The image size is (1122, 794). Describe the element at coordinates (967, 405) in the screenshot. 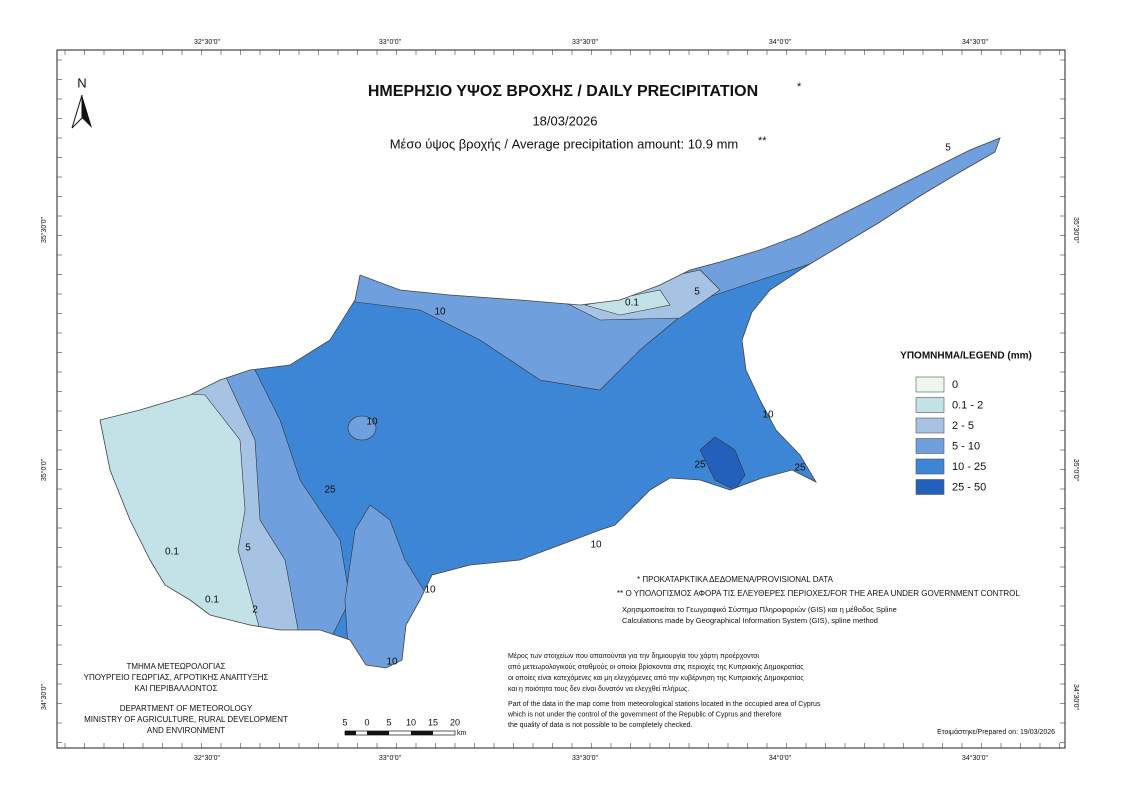

I see `legend-label: 0.1 - 2` at that location.